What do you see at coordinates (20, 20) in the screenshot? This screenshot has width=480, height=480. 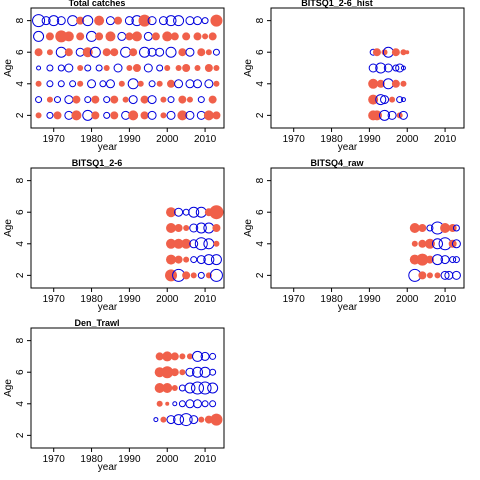 I see `y-tick-label: 8` at bounding box center [20, 20].